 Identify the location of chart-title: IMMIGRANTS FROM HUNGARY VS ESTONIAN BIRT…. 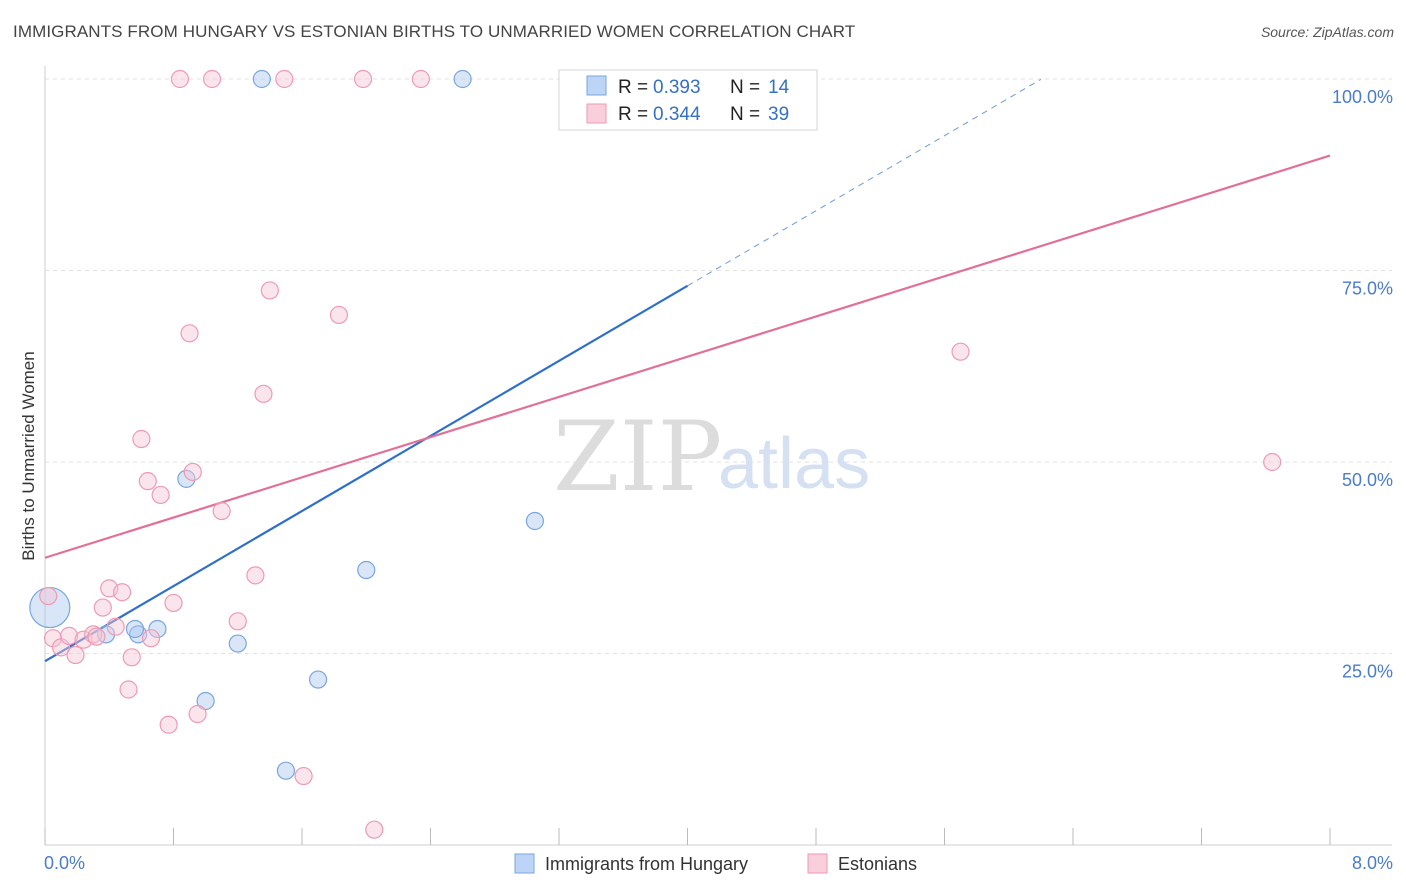
(434, 31).